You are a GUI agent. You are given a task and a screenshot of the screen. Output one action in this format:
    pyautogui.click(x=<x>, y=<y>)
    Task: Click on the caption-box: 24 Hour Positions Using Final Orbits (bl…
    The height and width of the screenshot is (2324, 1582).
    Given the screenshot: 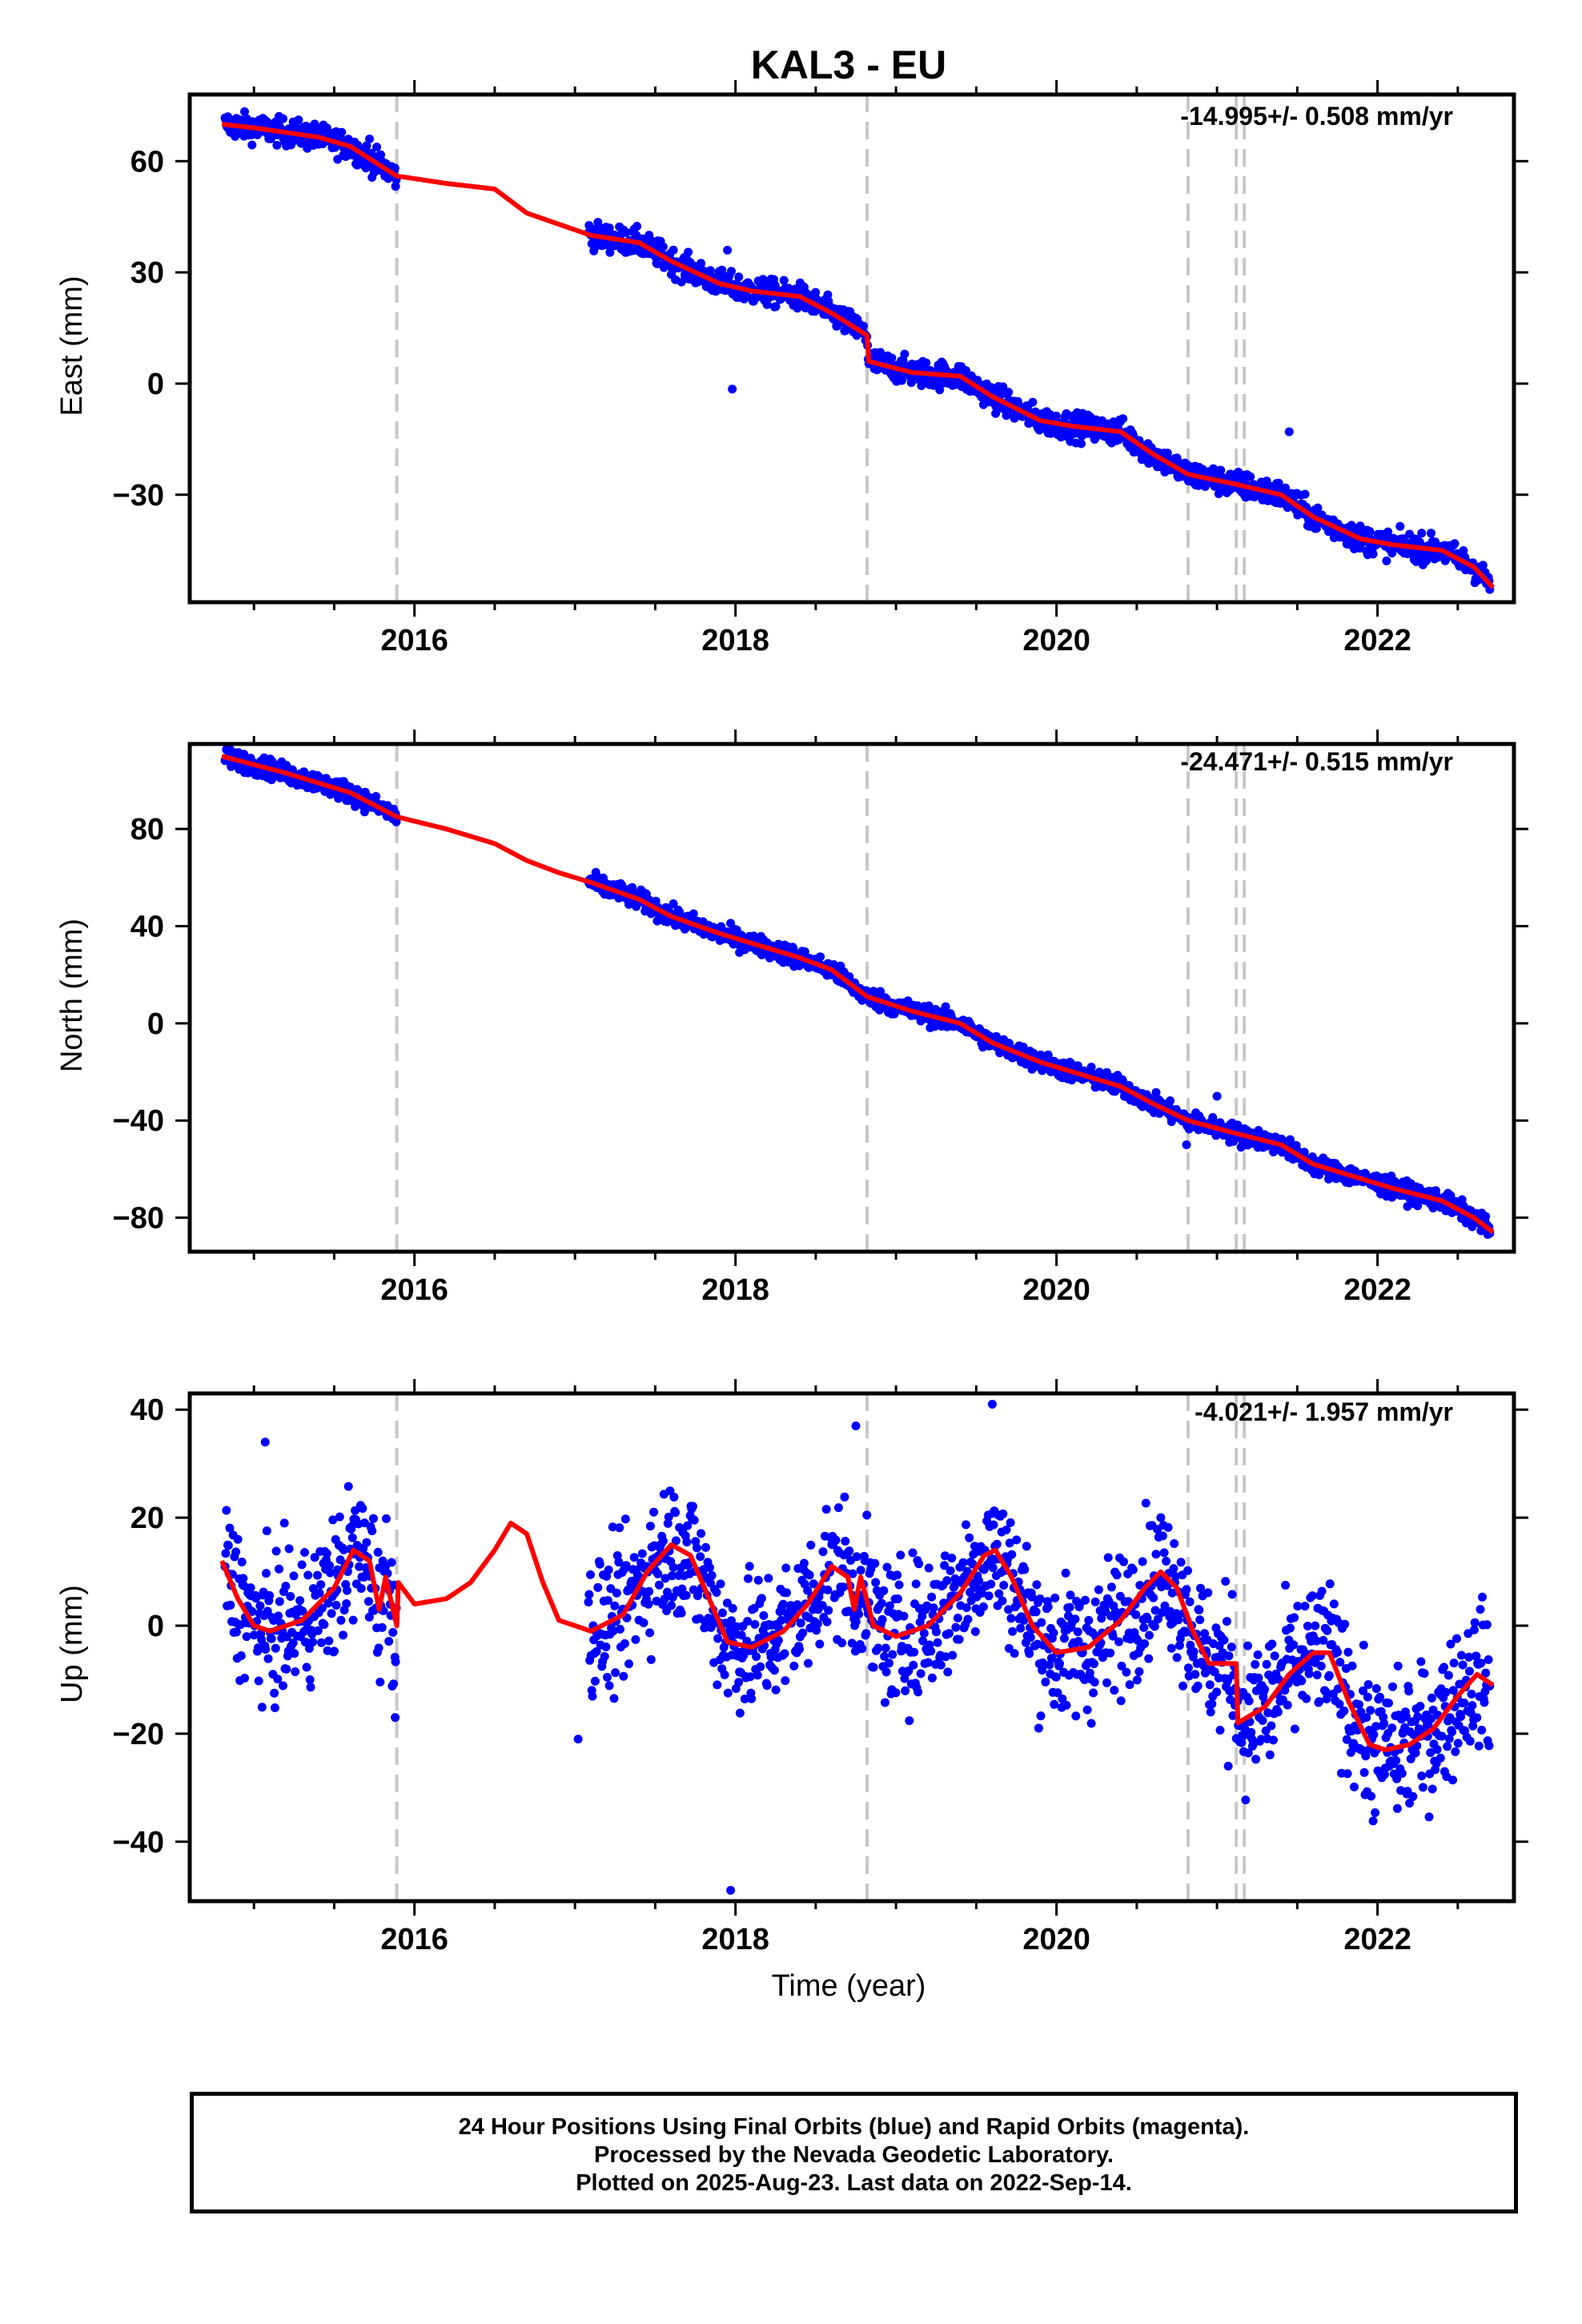 What is the action you would take?
    pyautogui.click(x=854, y=2152)
    